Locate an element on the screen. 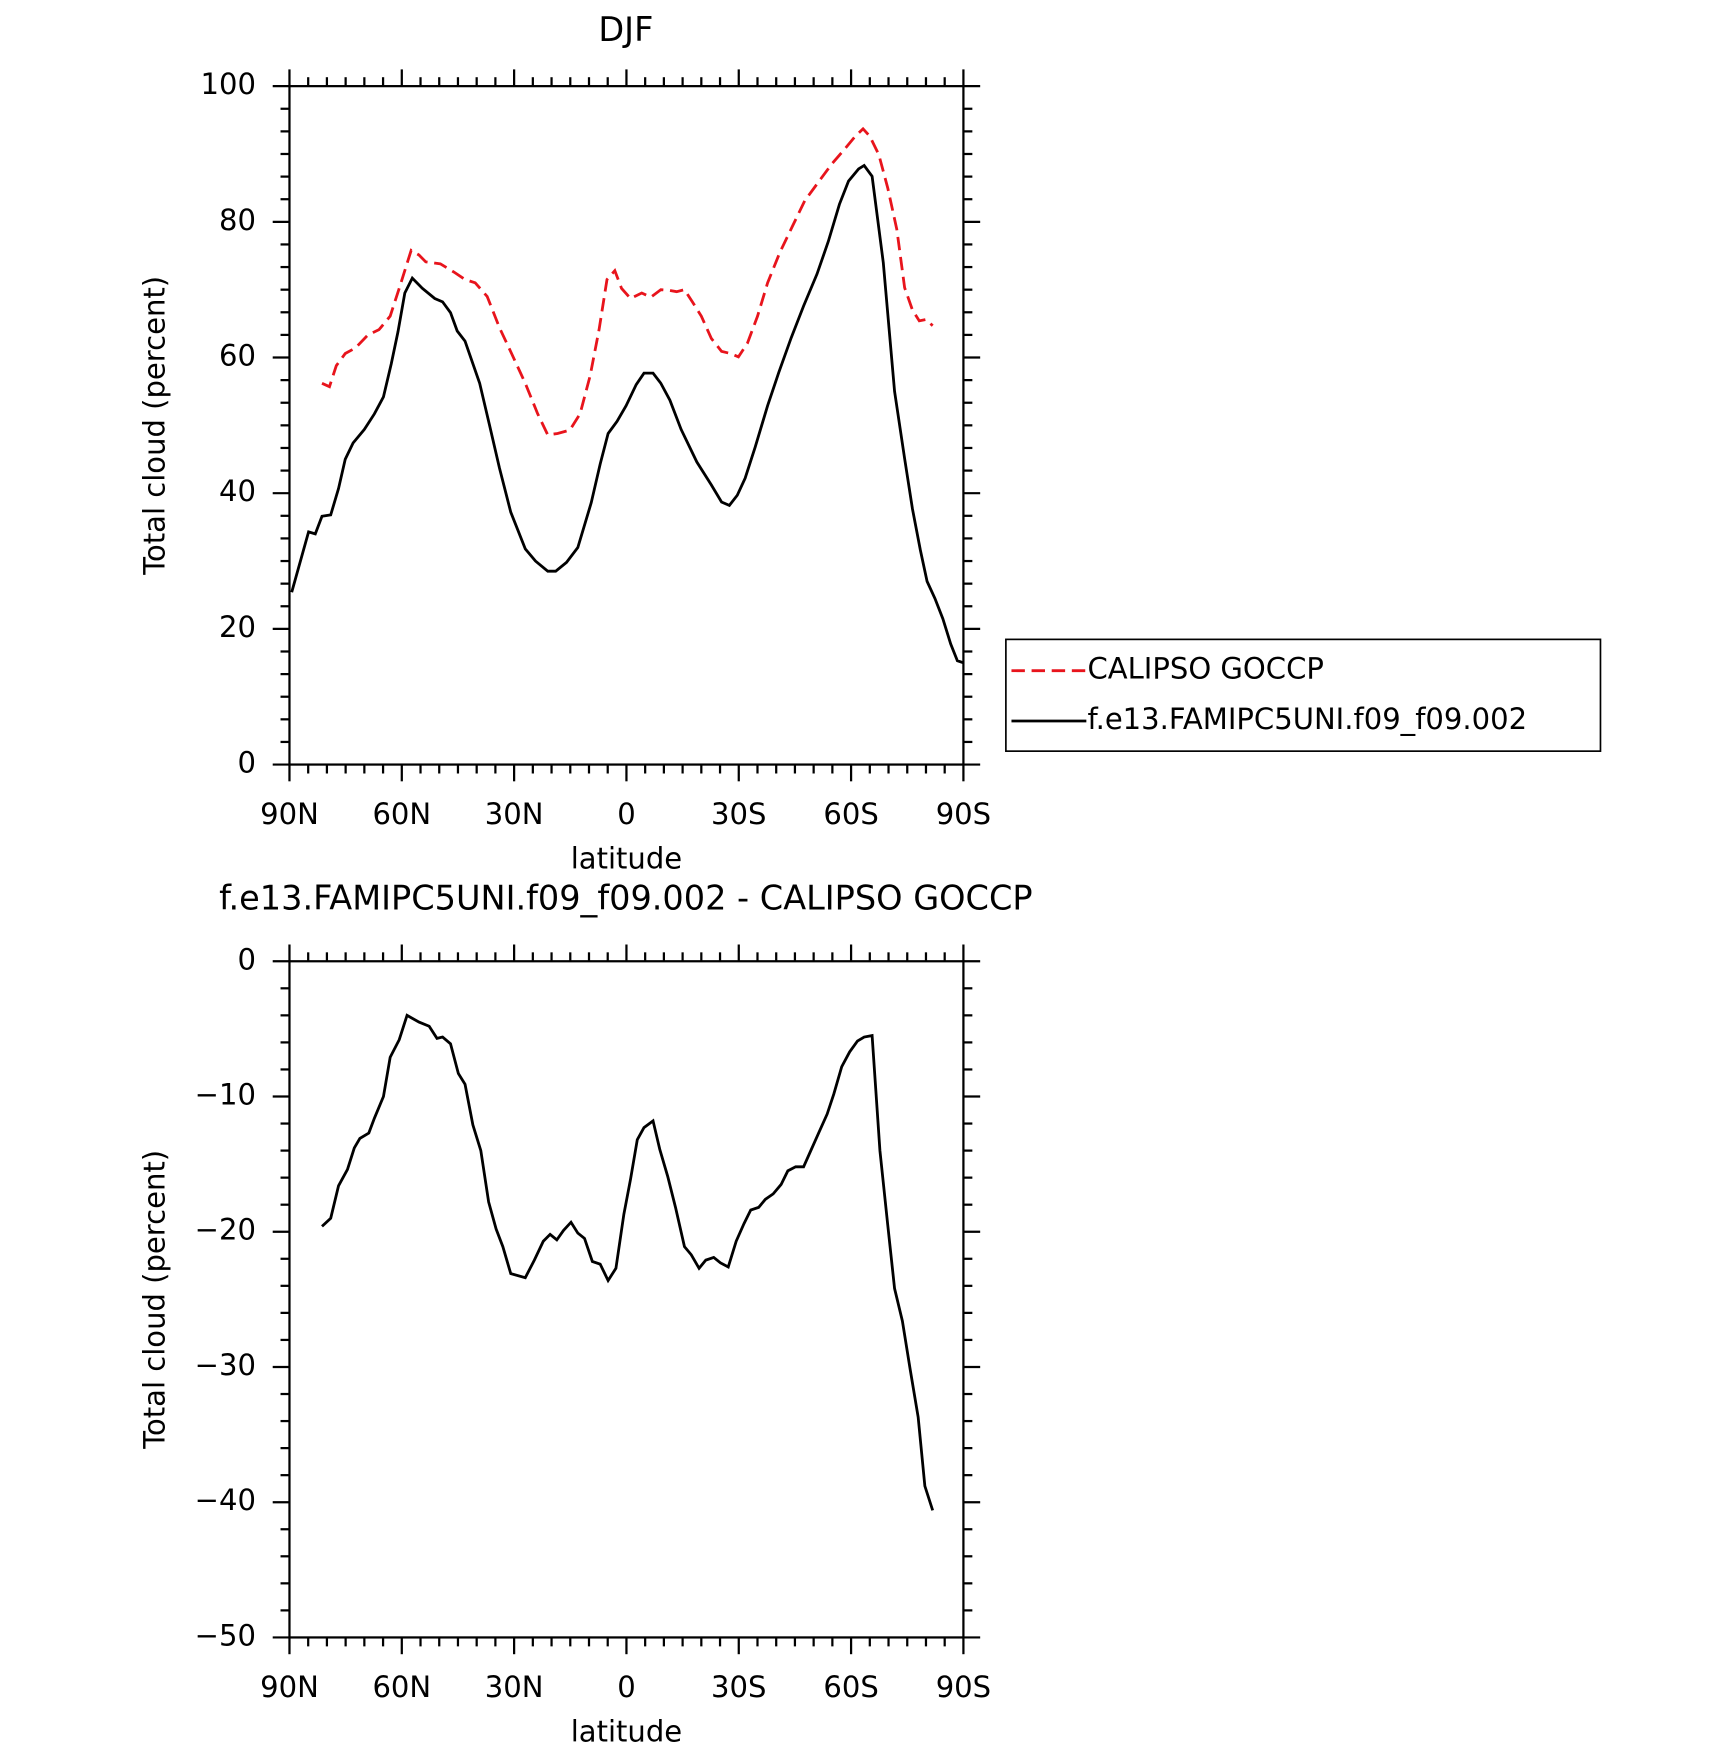 The height and width of the screenshot is (1756, 1710). legend-label: CALIPSO GOCCP is located at coordinates (1205, 669).